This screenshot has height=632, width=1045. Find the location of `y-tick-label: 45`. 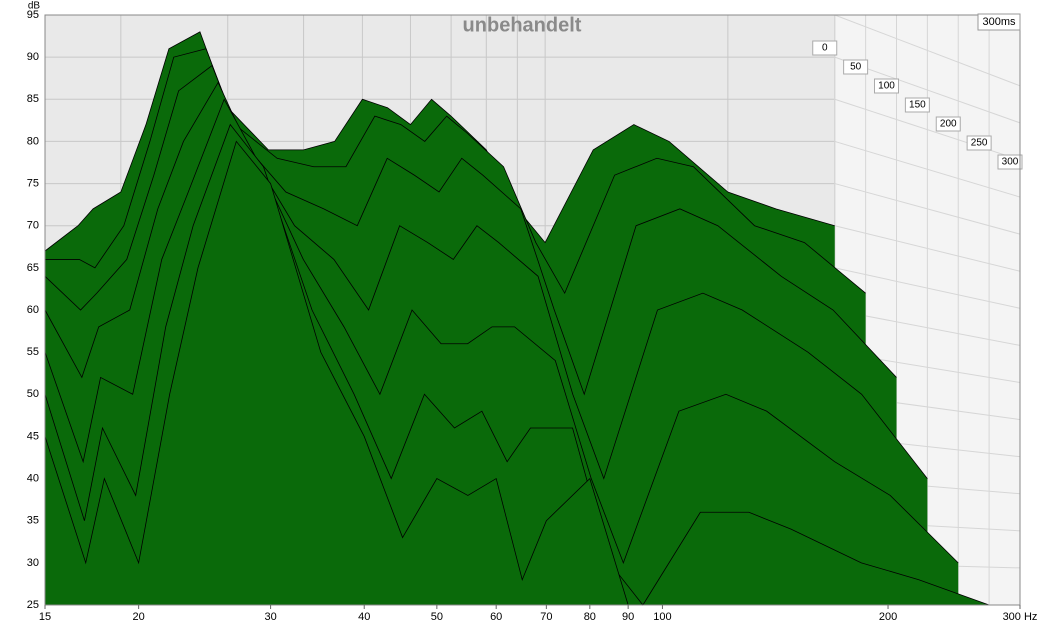

y-tick-label: 45 is located at coordinates (33, 436).